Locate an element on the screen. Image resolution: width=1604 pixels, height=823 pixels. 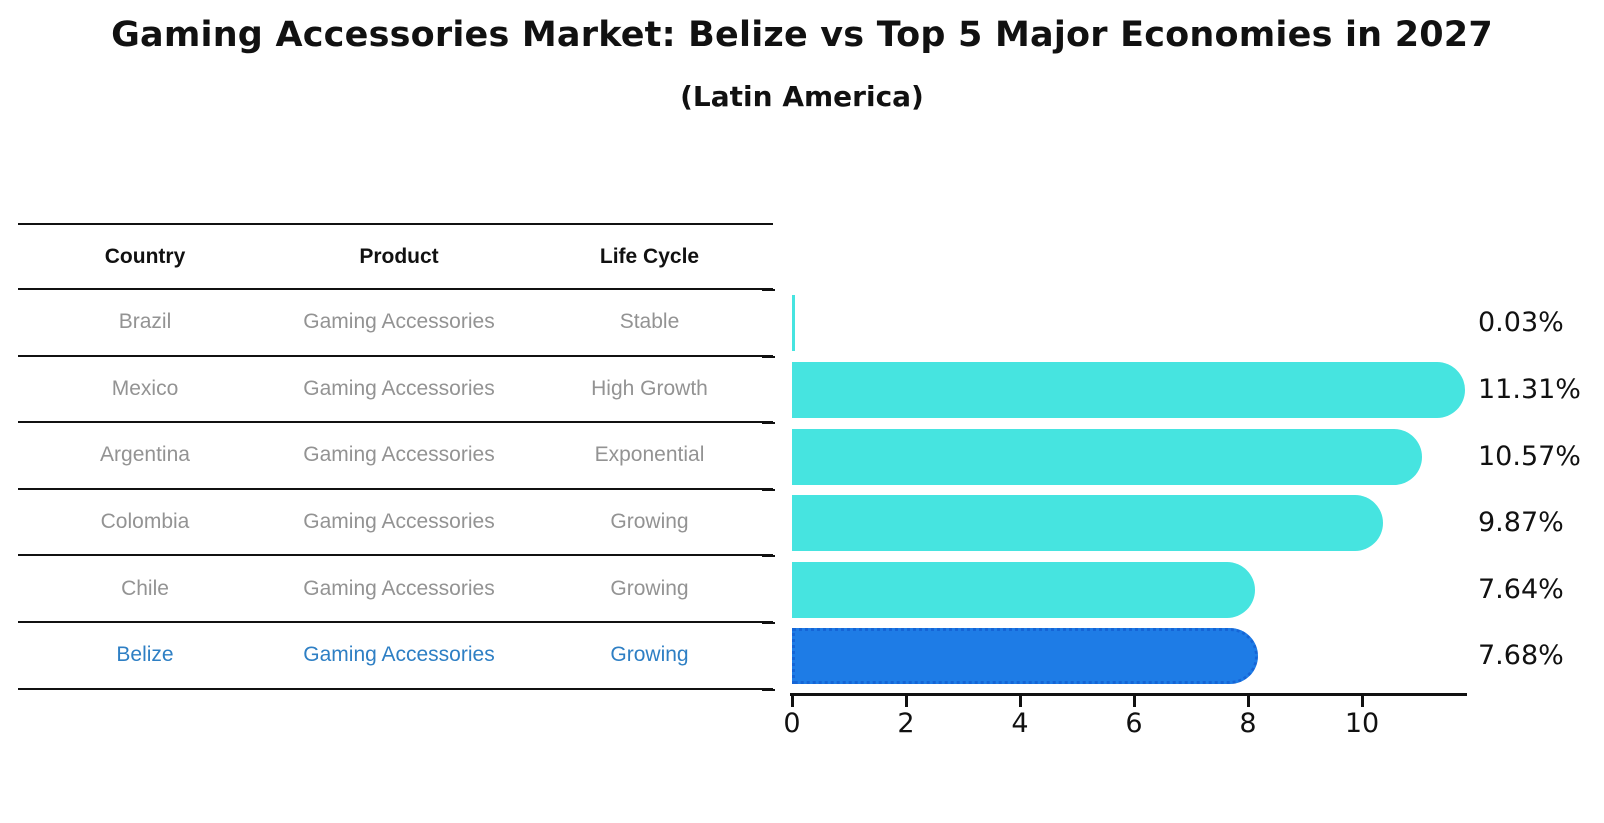
table-row: Belize Gaming Accessories Growing is located at coordinates (395, 656).